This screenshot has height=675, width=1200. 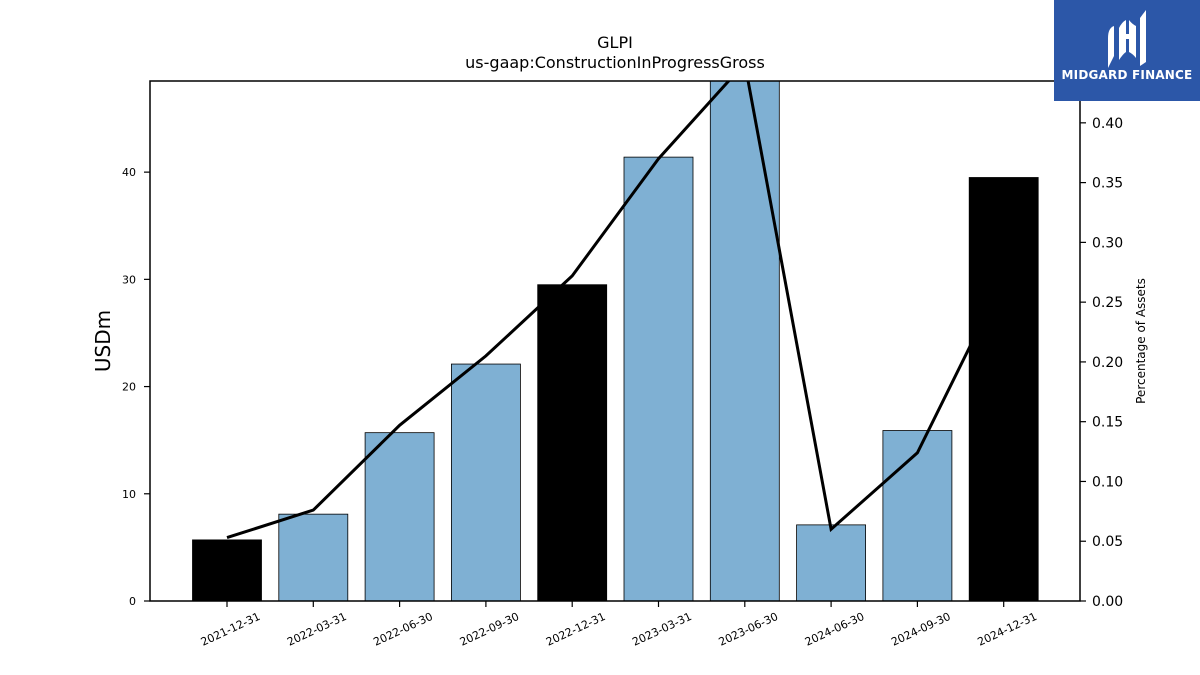 I want to click on x-tick-label: 2022-03-31, so click(x=316, y=629).